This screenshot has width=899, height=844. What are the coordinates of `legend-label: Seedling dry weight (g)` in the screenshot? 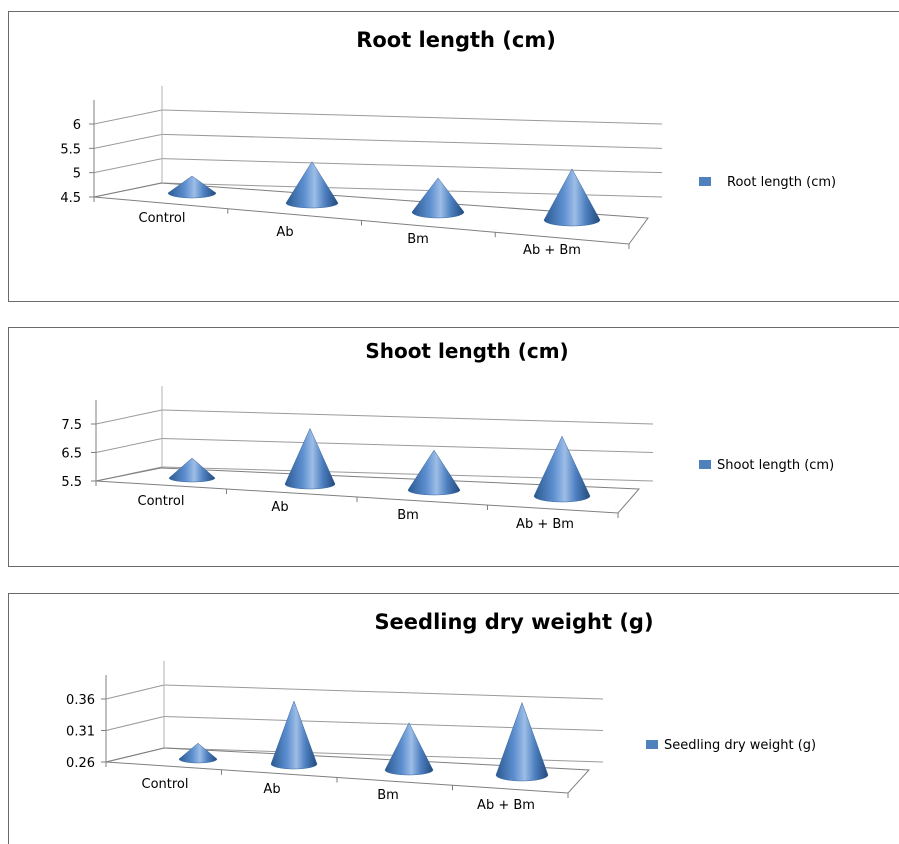 It's located at (740, 745).